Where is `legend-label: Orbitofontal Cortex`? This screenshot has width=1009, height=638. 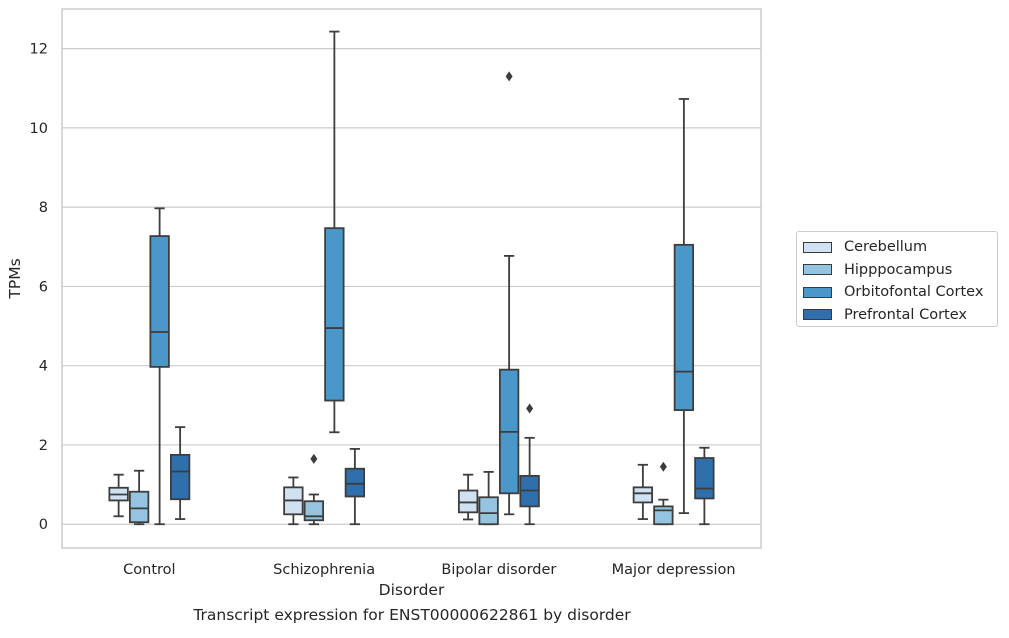 legend-label: Orbitofontal Cortex is located at coordinates (914, 292).